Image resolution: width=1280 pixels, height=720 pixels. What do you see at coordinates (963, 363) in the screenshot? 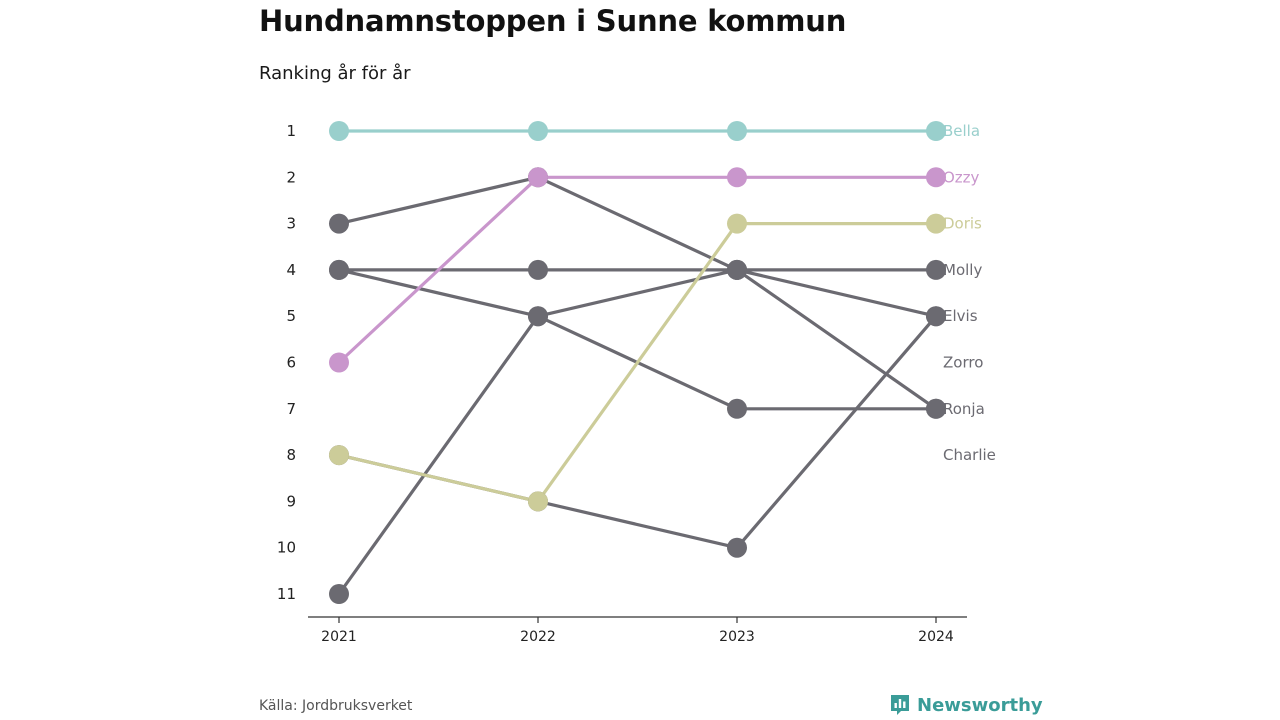
I see `end-label-zorro: Zorro` at bounding box center [963, 363].